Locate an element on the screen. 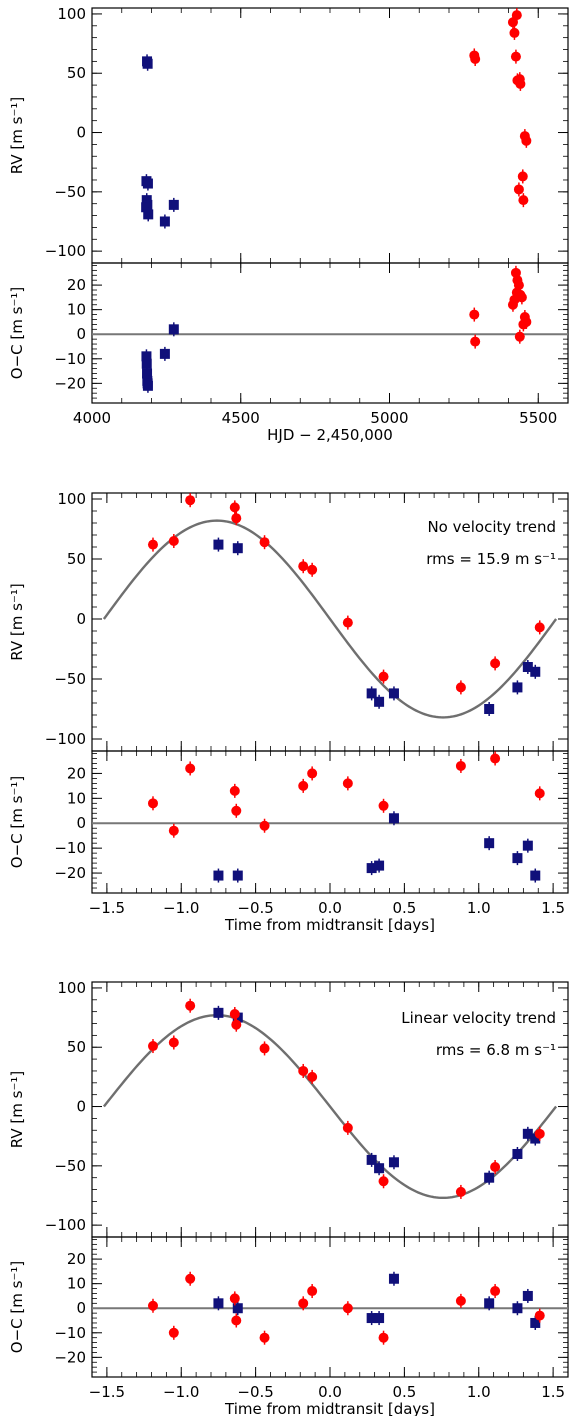  x-tick-label: 4000 is located at coordinates (92, 418).